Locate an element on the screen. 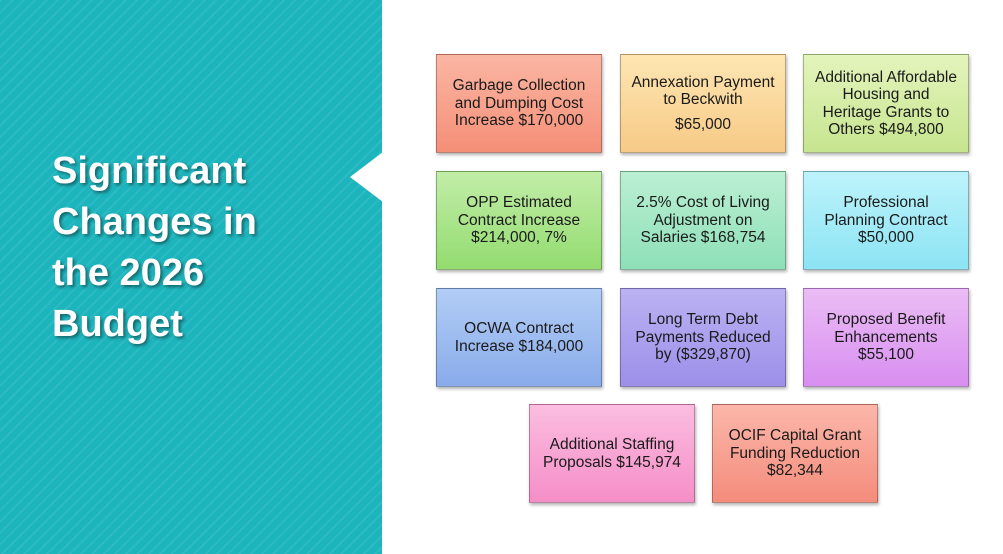 The image size is (1003, 554). change-box-benefit-enhancements: Proposed Benefit Enhancements $55,100 is located at coordinates (886, 337).